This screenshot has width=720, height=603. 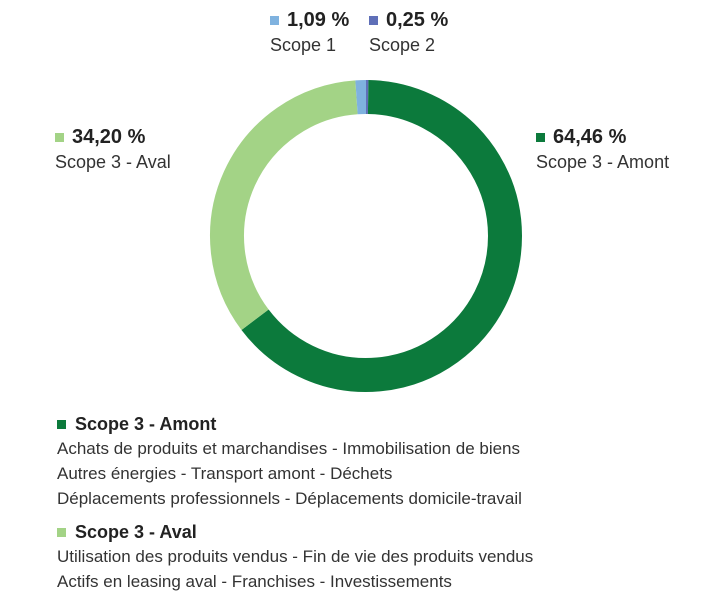 What do you see at coordinates (309, 45) in the screenshot?
I see `scope-1-label: Scope 1` at bounding box center [309, 45].